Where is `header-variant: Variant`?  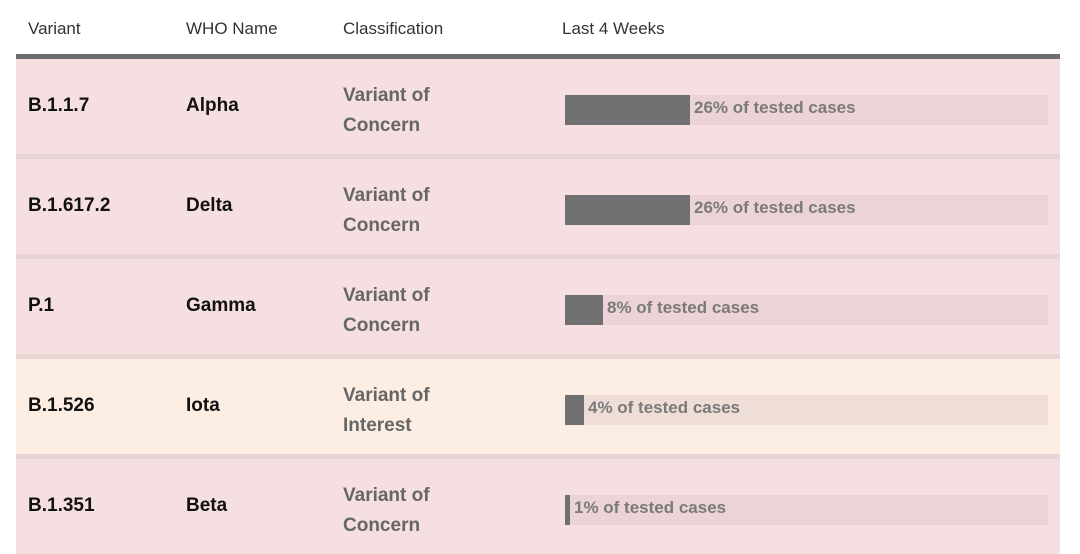 header-variant: Variant is located at coordinates (54, 28).